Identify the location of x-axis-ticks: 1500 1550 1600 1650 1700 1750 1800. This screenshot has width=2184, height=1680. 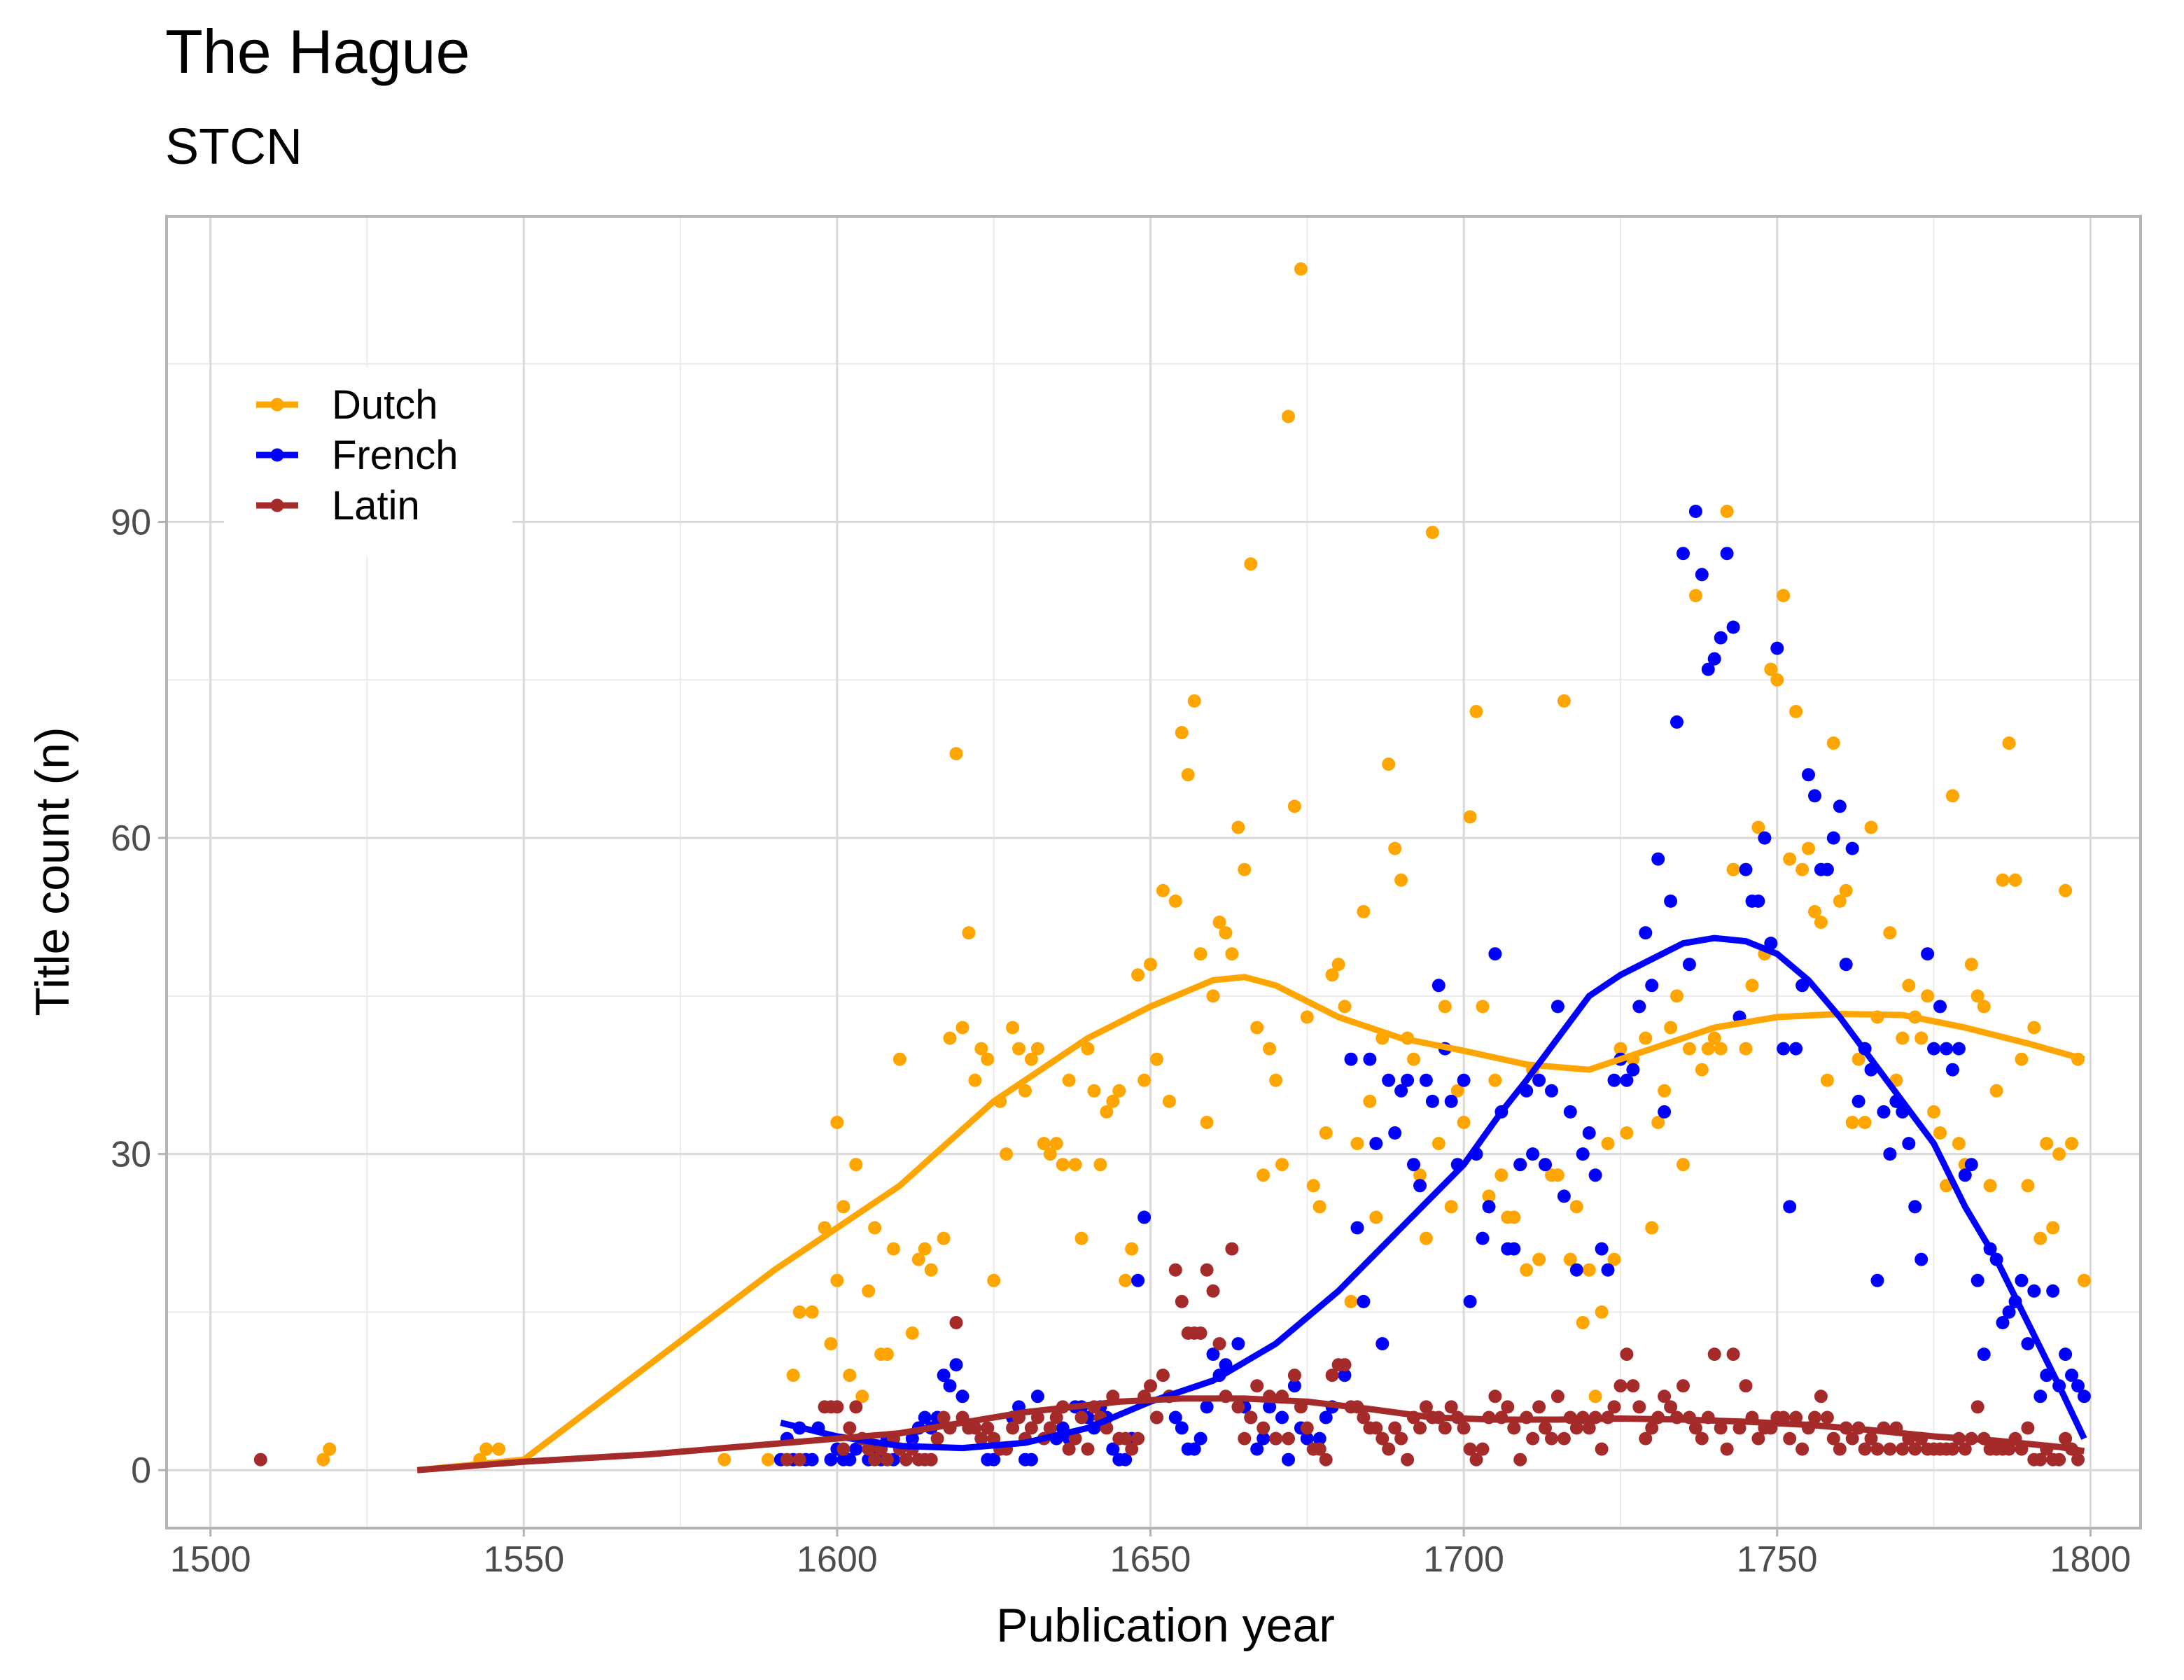
(1150, 1554).